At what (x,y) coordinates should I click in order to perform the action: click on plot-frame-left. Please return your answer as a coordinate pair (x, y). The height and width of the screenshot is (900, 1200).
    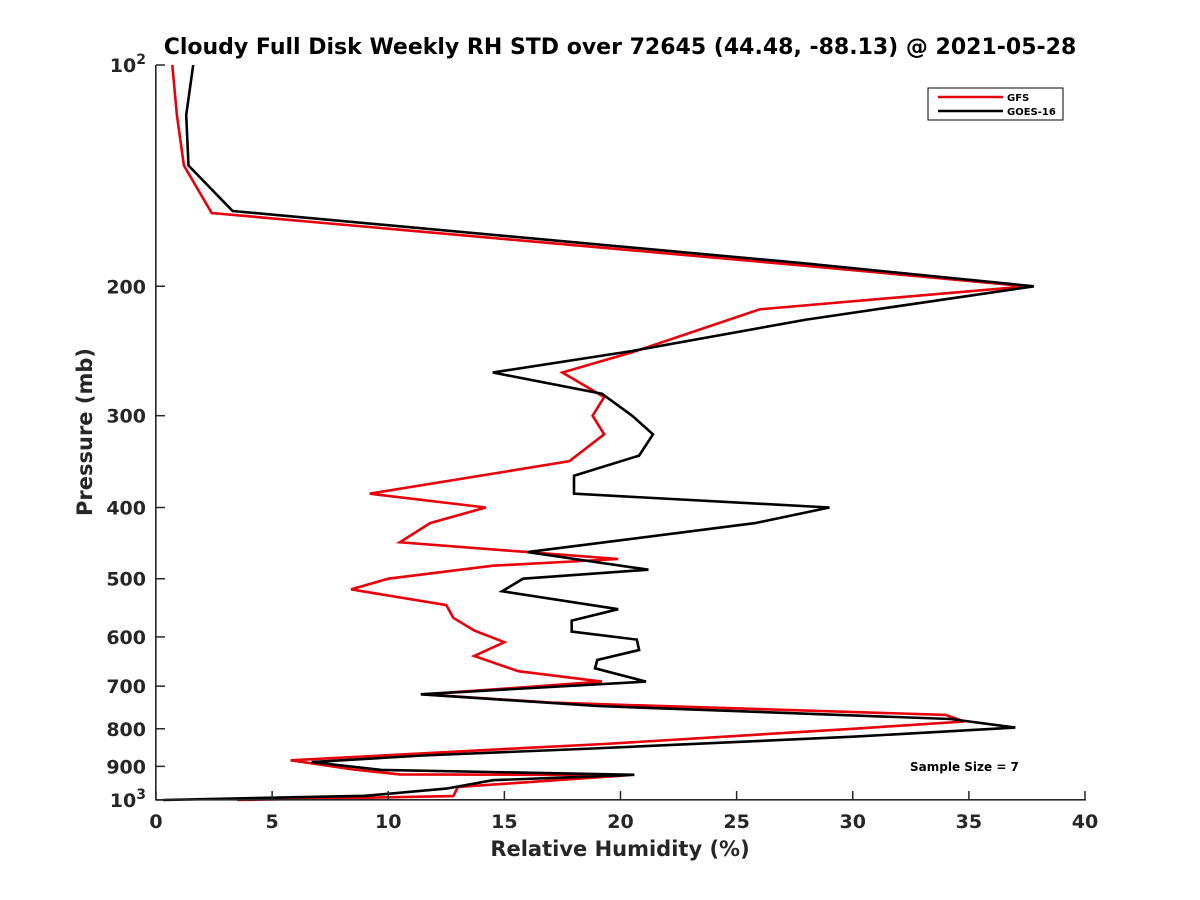
    Looking at the image, I should click on (156, 432).